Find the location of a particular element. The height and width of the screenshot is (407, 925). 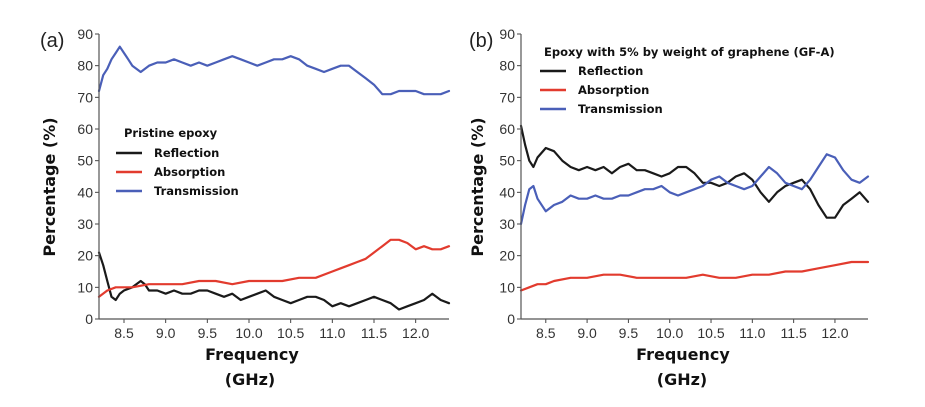

x-tick-label-a: 9.5 is located at coordinates (208, 333).